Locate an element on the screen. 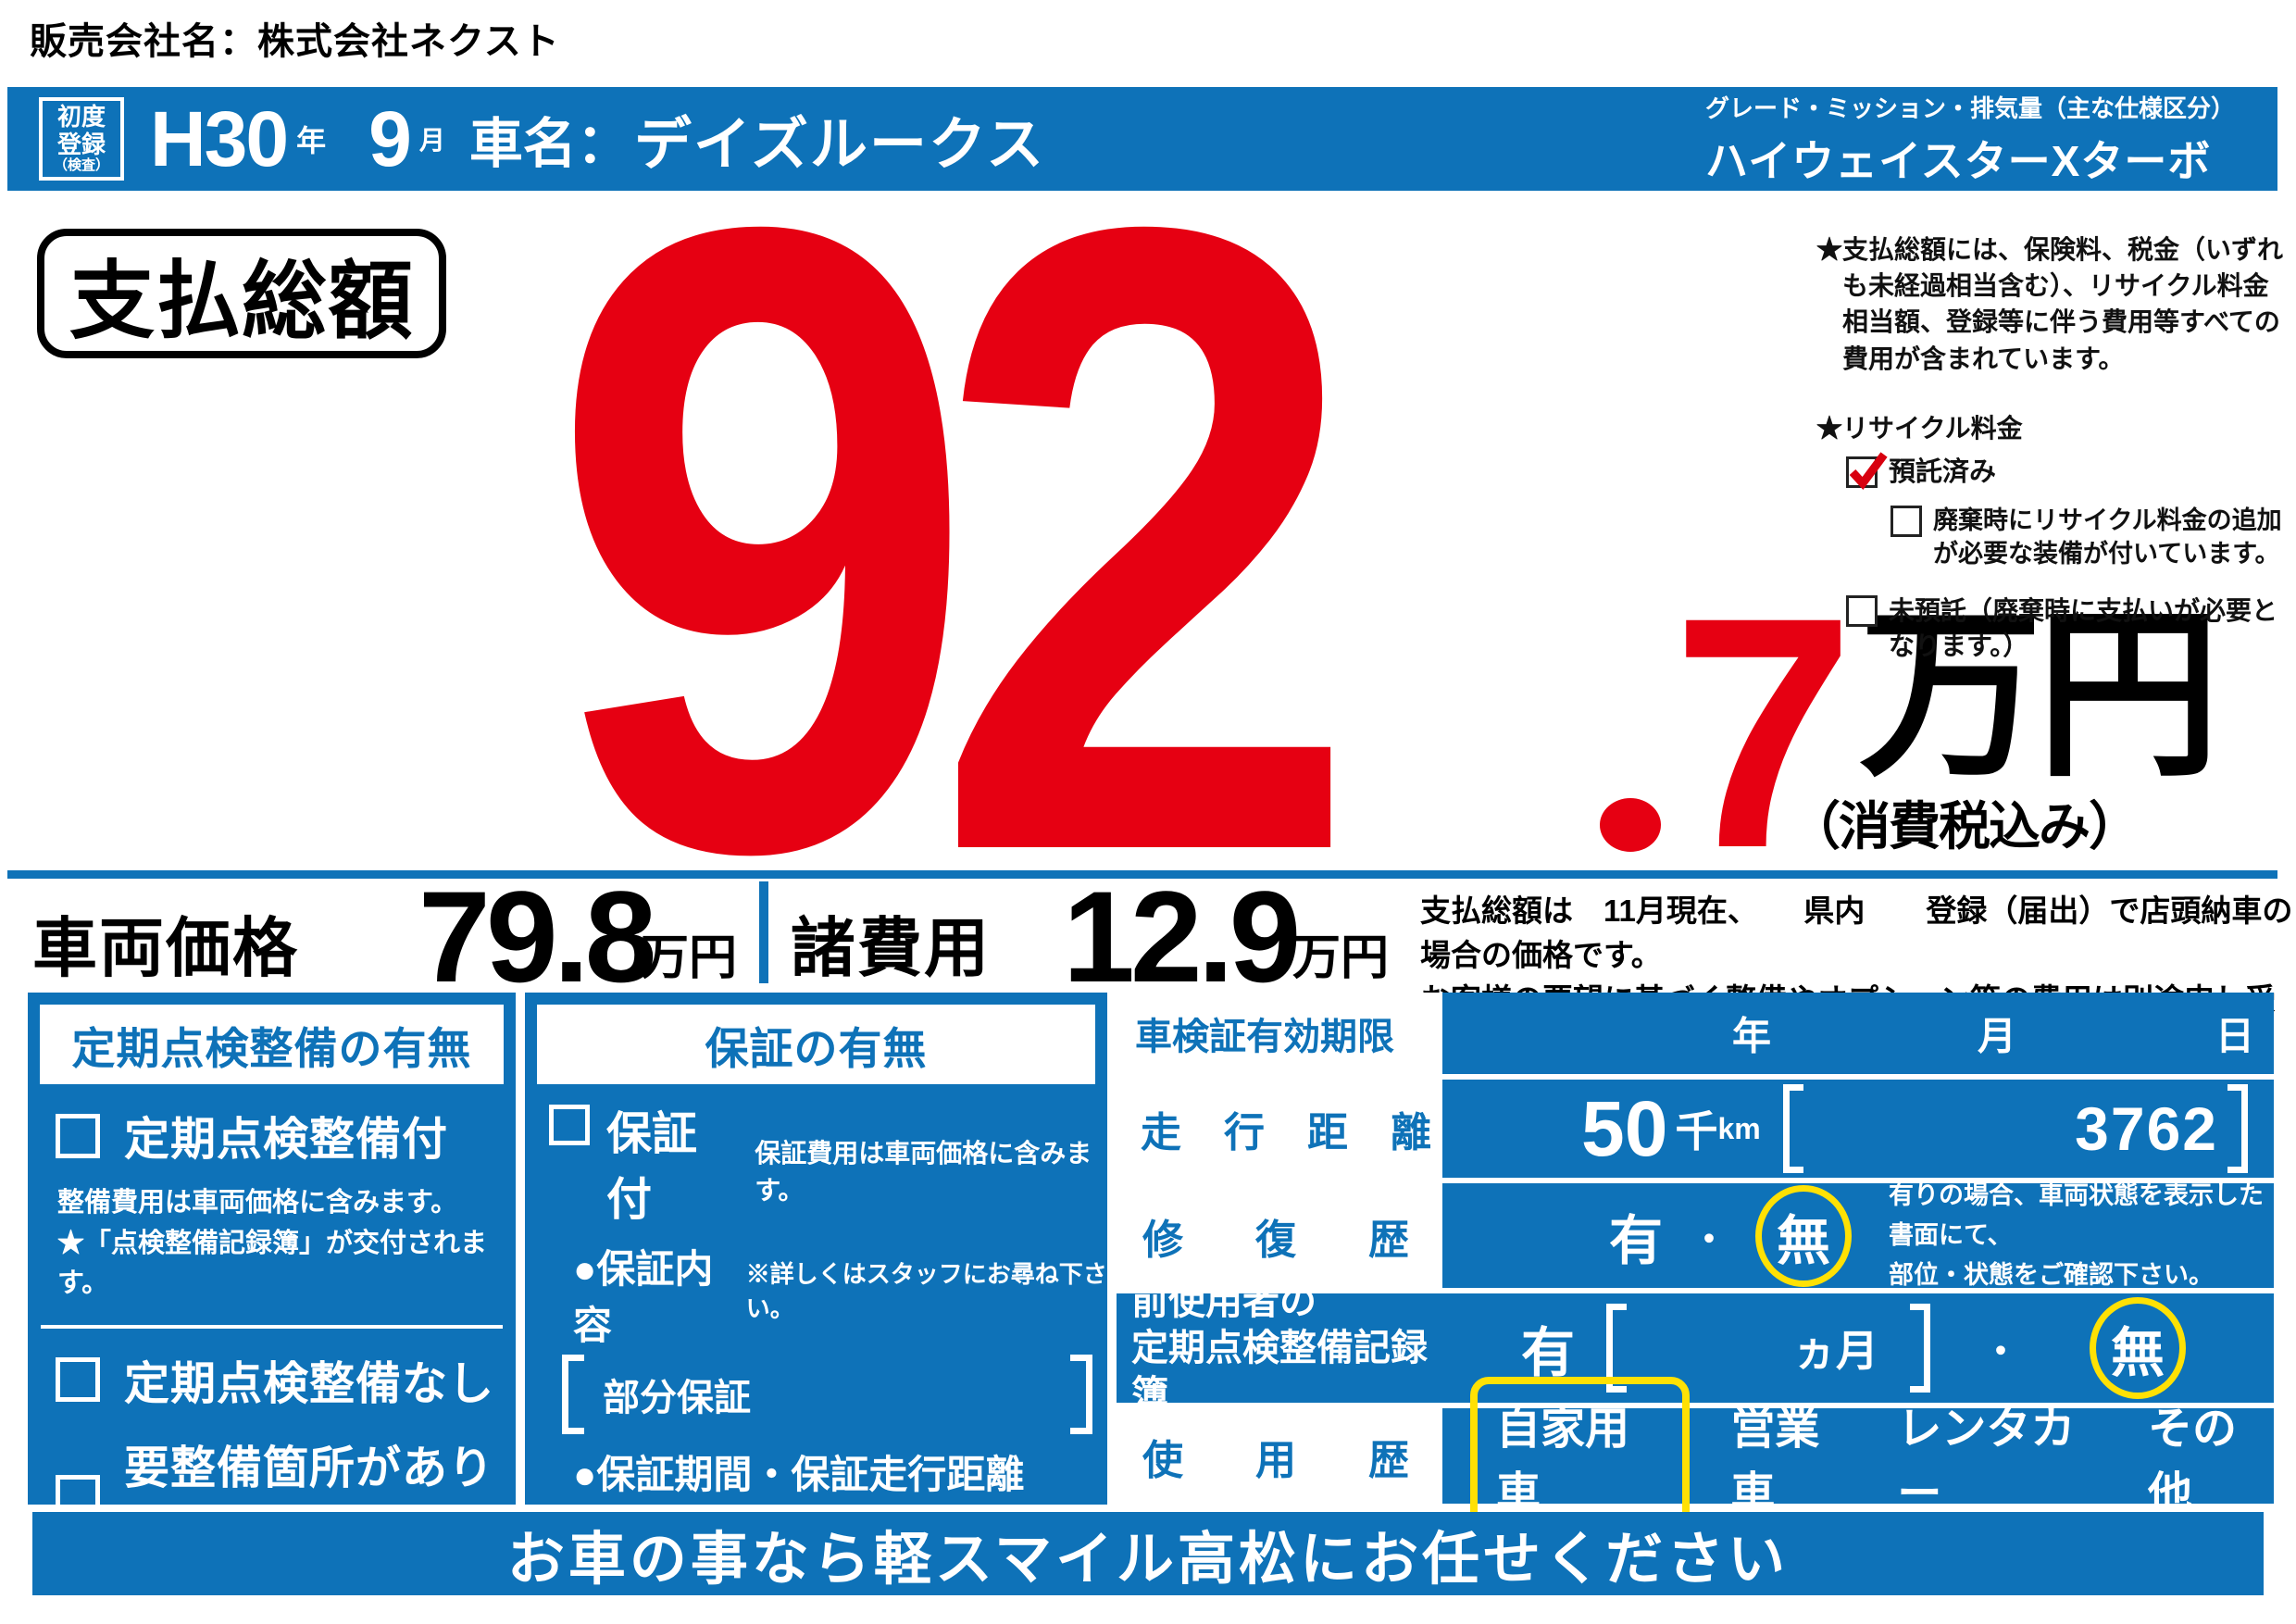  warranty-with-label: 保証付 is located at coordinates (652, 1167).